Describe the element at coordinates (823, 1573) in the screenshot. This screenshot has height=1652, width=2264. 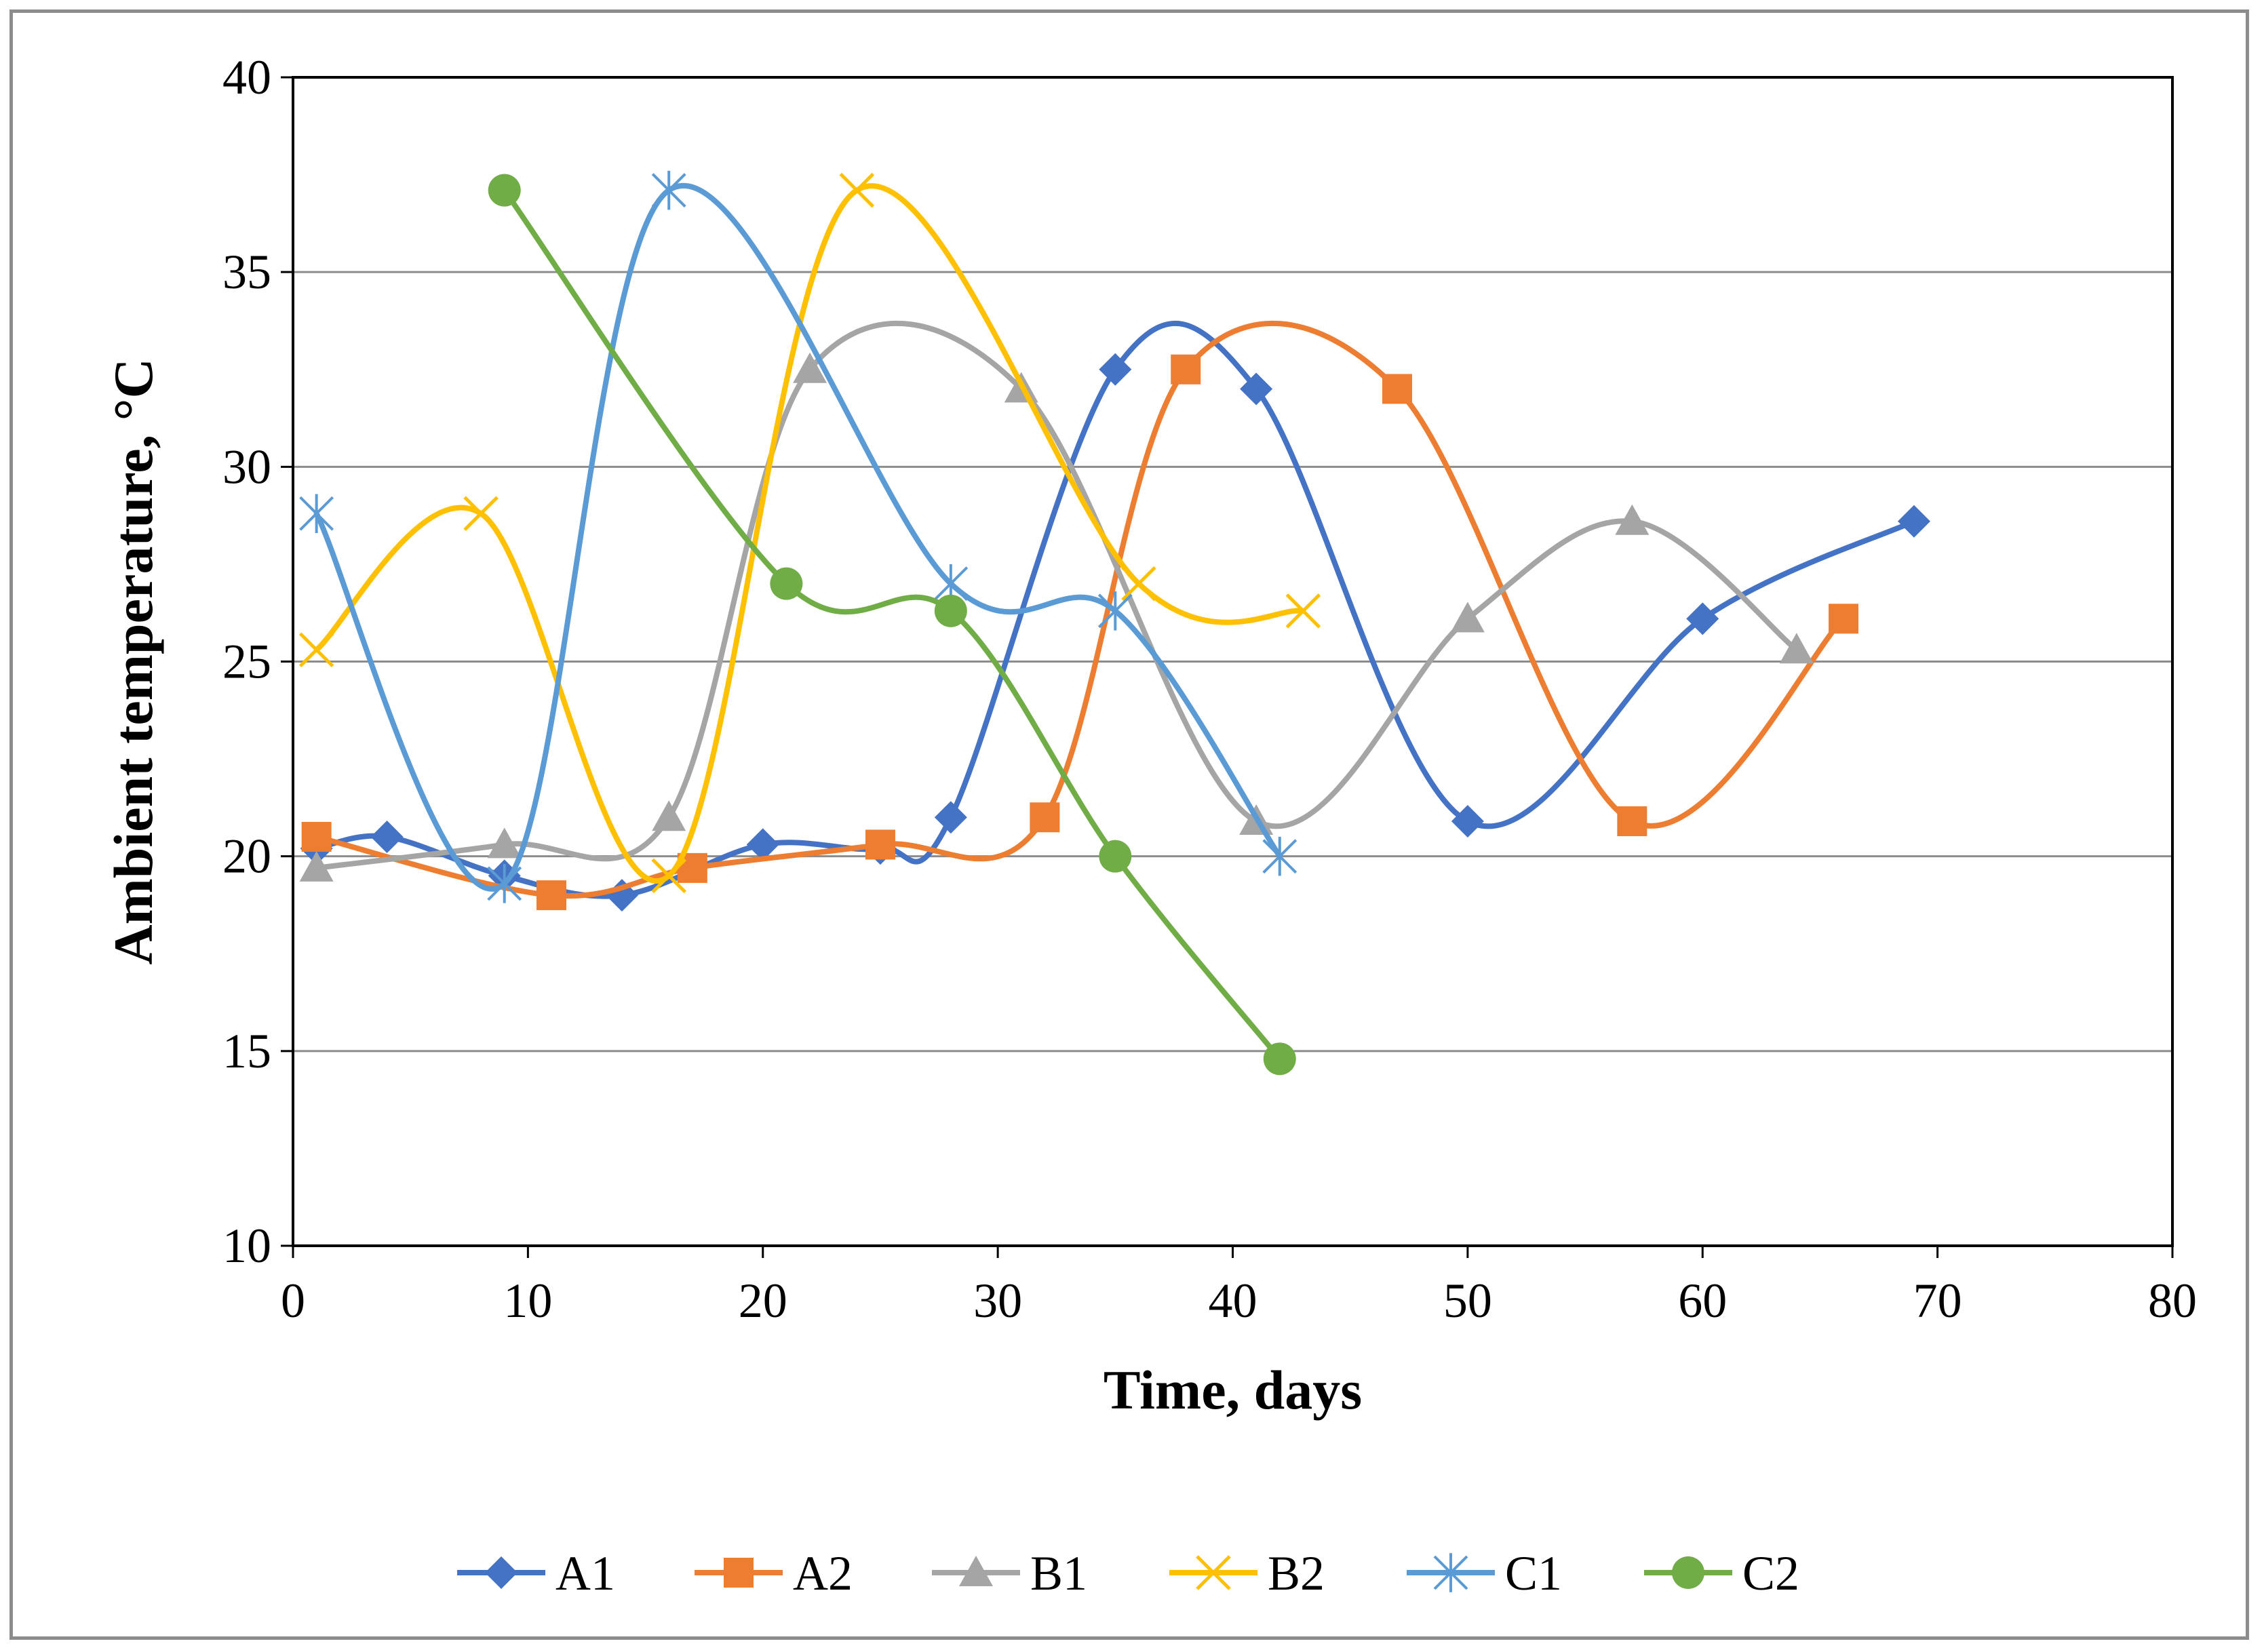
I see `legend-label-A2: A2` at that location.